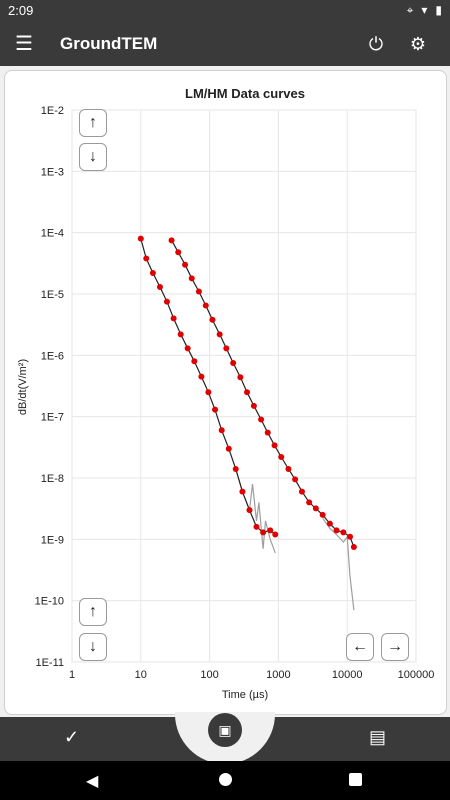  What do you see at coordinates (52, 356) in the screenshot?
I see `y-tick-label: 1E-6` at bounding box center [52, 356].